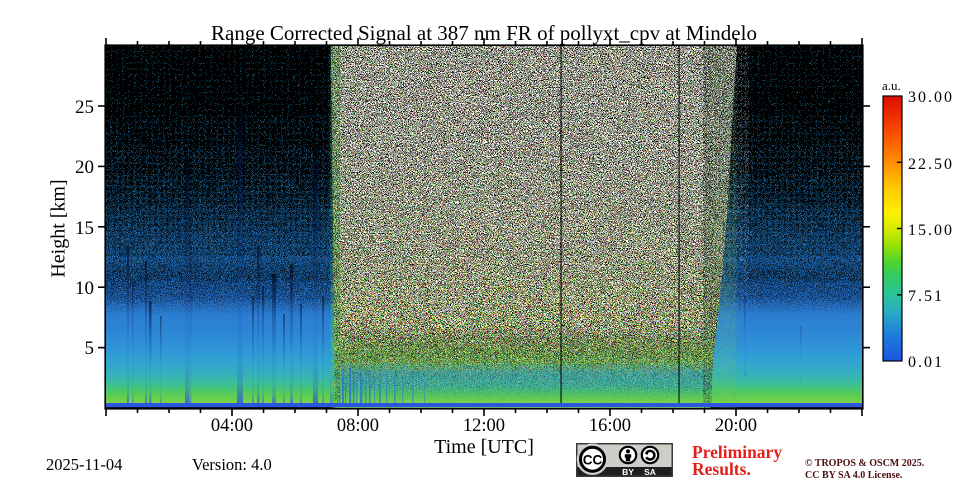 This screenshot has height=480, width=960. What do you see at coordinates (650, 472) in the screenshot?
I see `svg-text: SA` at bounding box center [650, 472].